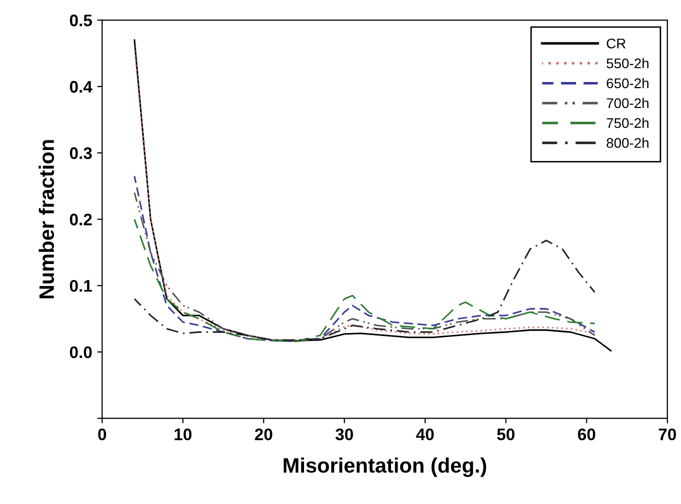 The image size is (681, 504). What do you see at coordinates (81, 153) in the screenshot?
I see `y-tick-label: 0.3` at bounding box center [81, 153].